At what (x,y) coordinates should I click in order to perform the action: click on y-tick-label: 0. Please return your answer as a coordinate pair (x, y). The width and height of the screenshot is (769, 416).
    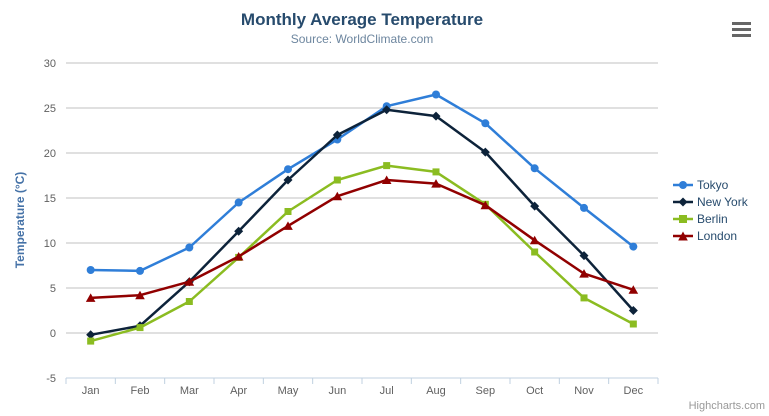
    Looking at the image, I should click on (53, 334).